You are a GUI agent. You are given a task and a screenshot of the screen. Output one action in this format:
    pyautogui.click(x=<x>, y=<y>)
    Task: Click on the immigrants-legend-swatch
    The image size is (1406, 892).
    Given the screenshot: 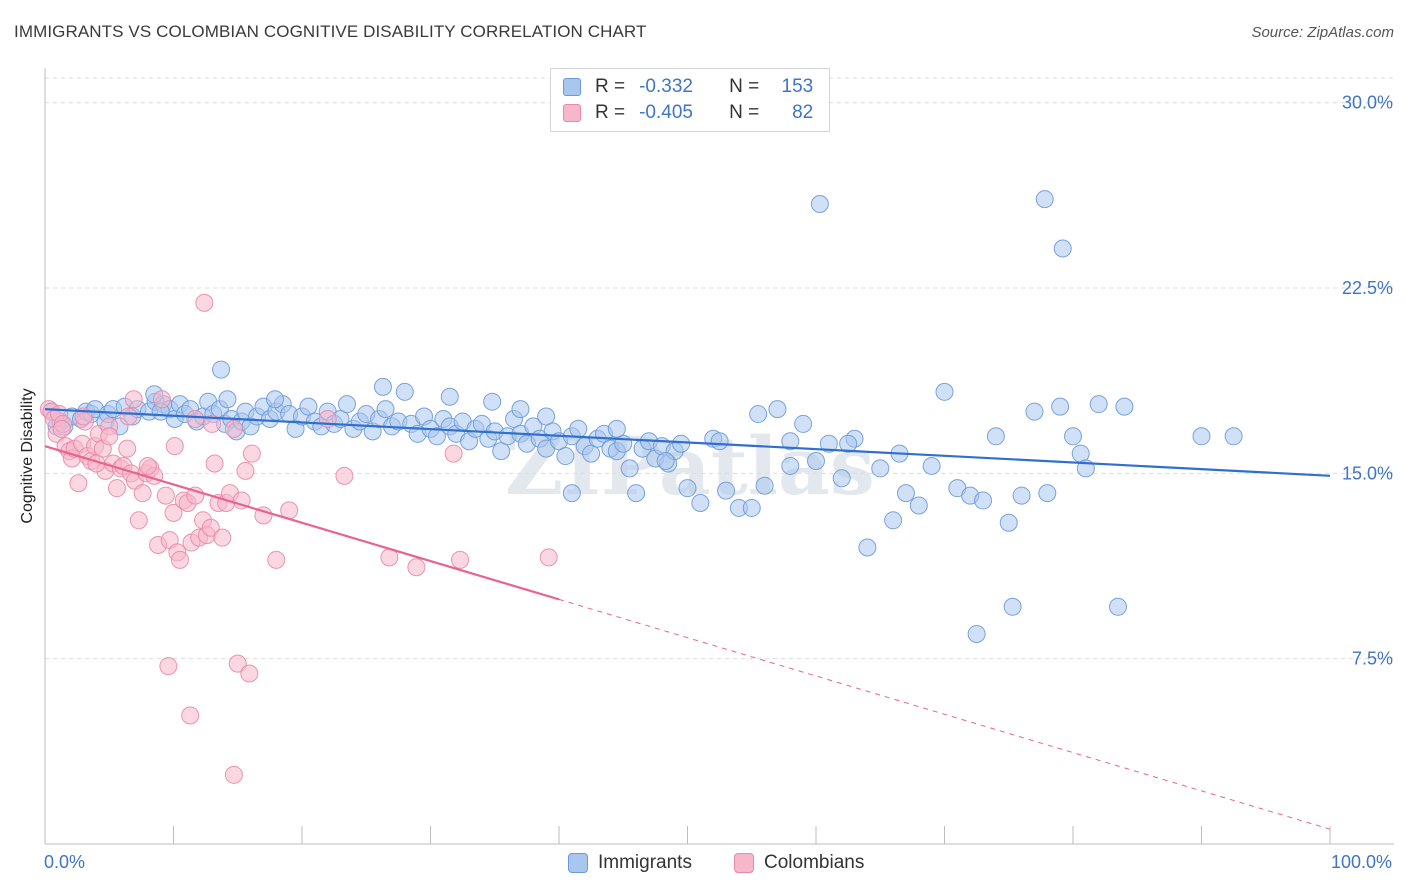 What is the action you would take?
    pyautogui.click(x=578, y=863)
    